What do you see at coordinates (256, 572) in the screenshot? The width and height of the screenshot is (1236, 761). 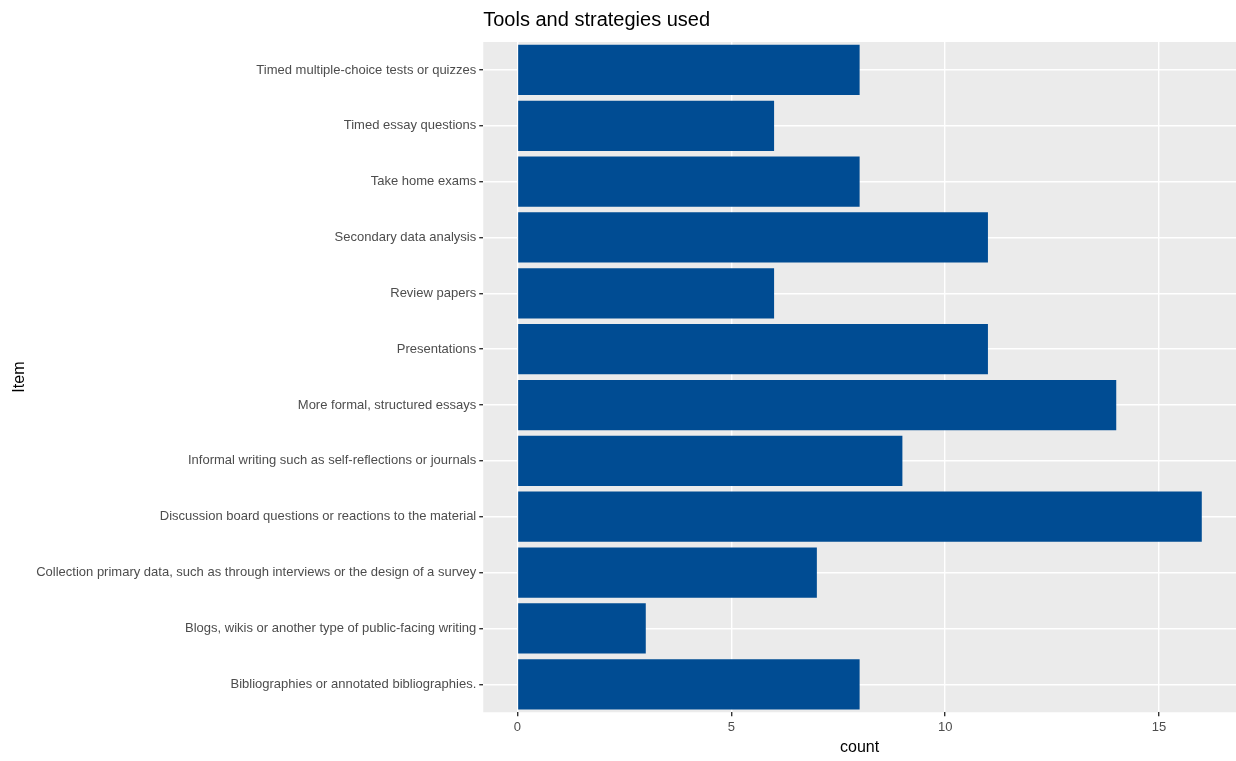 I see `y-tick-label: Collection primary data, such as through interviews or the design of a survey` at bounding box center [256, 572].